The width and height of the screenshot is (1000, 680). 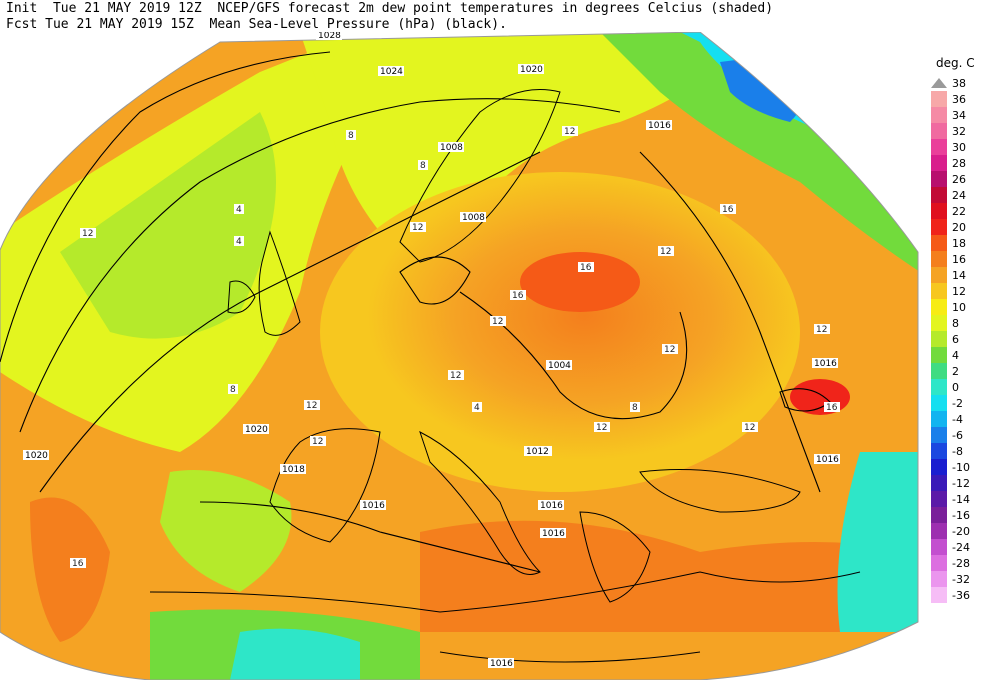 I want to click on coast-scandinavia, so click(x=480, y=176).